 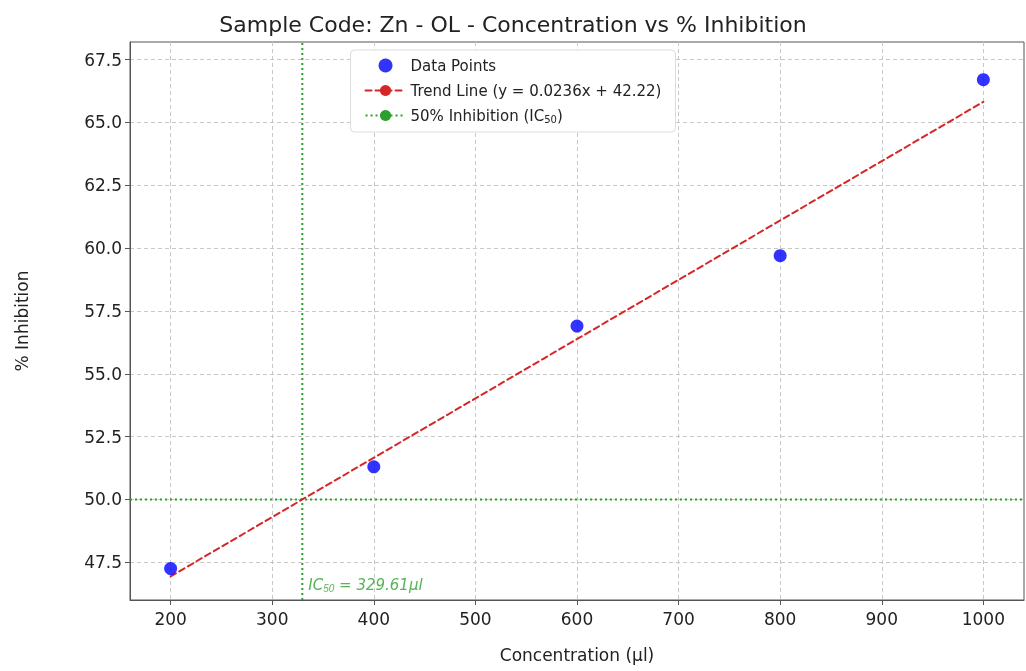 What do you see at coordinates (453, 65) in the screenshot?
I see `legend-label: Data Points` at bounding box center [453, 65].